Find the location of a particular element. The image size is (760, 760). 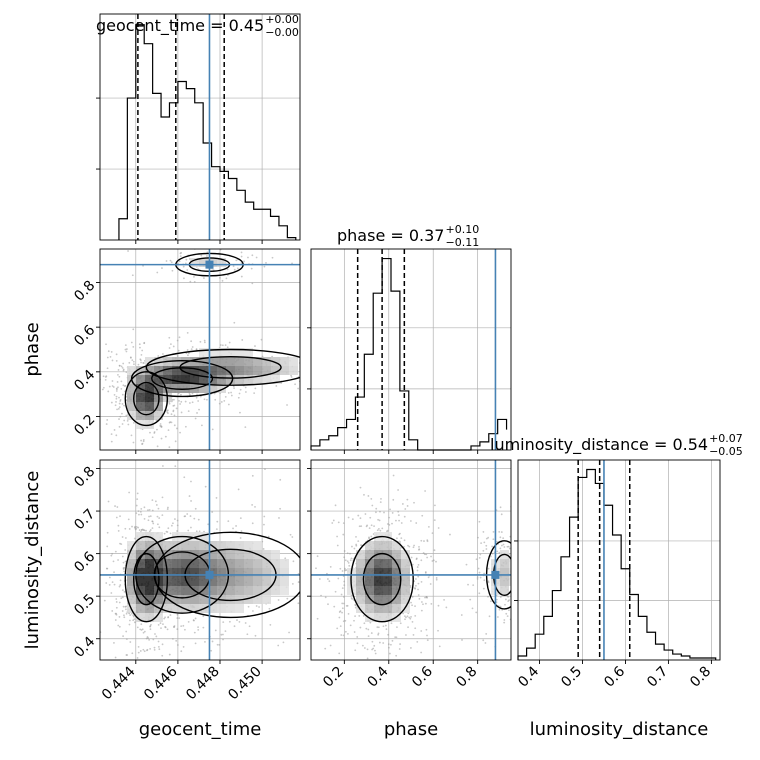

tick-label-y-luminosity_distance-4: 0.8 is located at coordinates (84, 477).